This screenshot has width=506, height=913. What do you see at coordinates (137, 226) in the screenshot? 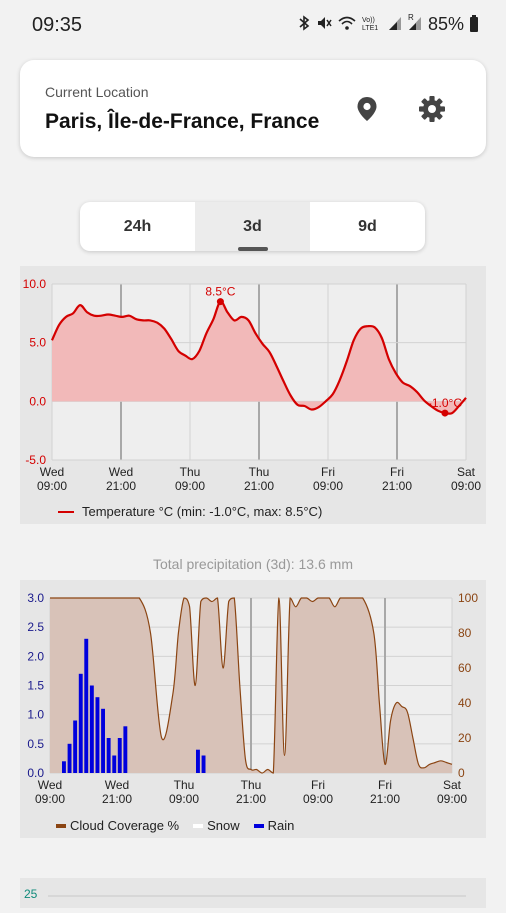
I see `tab-24h: 24h` at bounding box center [137, 226].